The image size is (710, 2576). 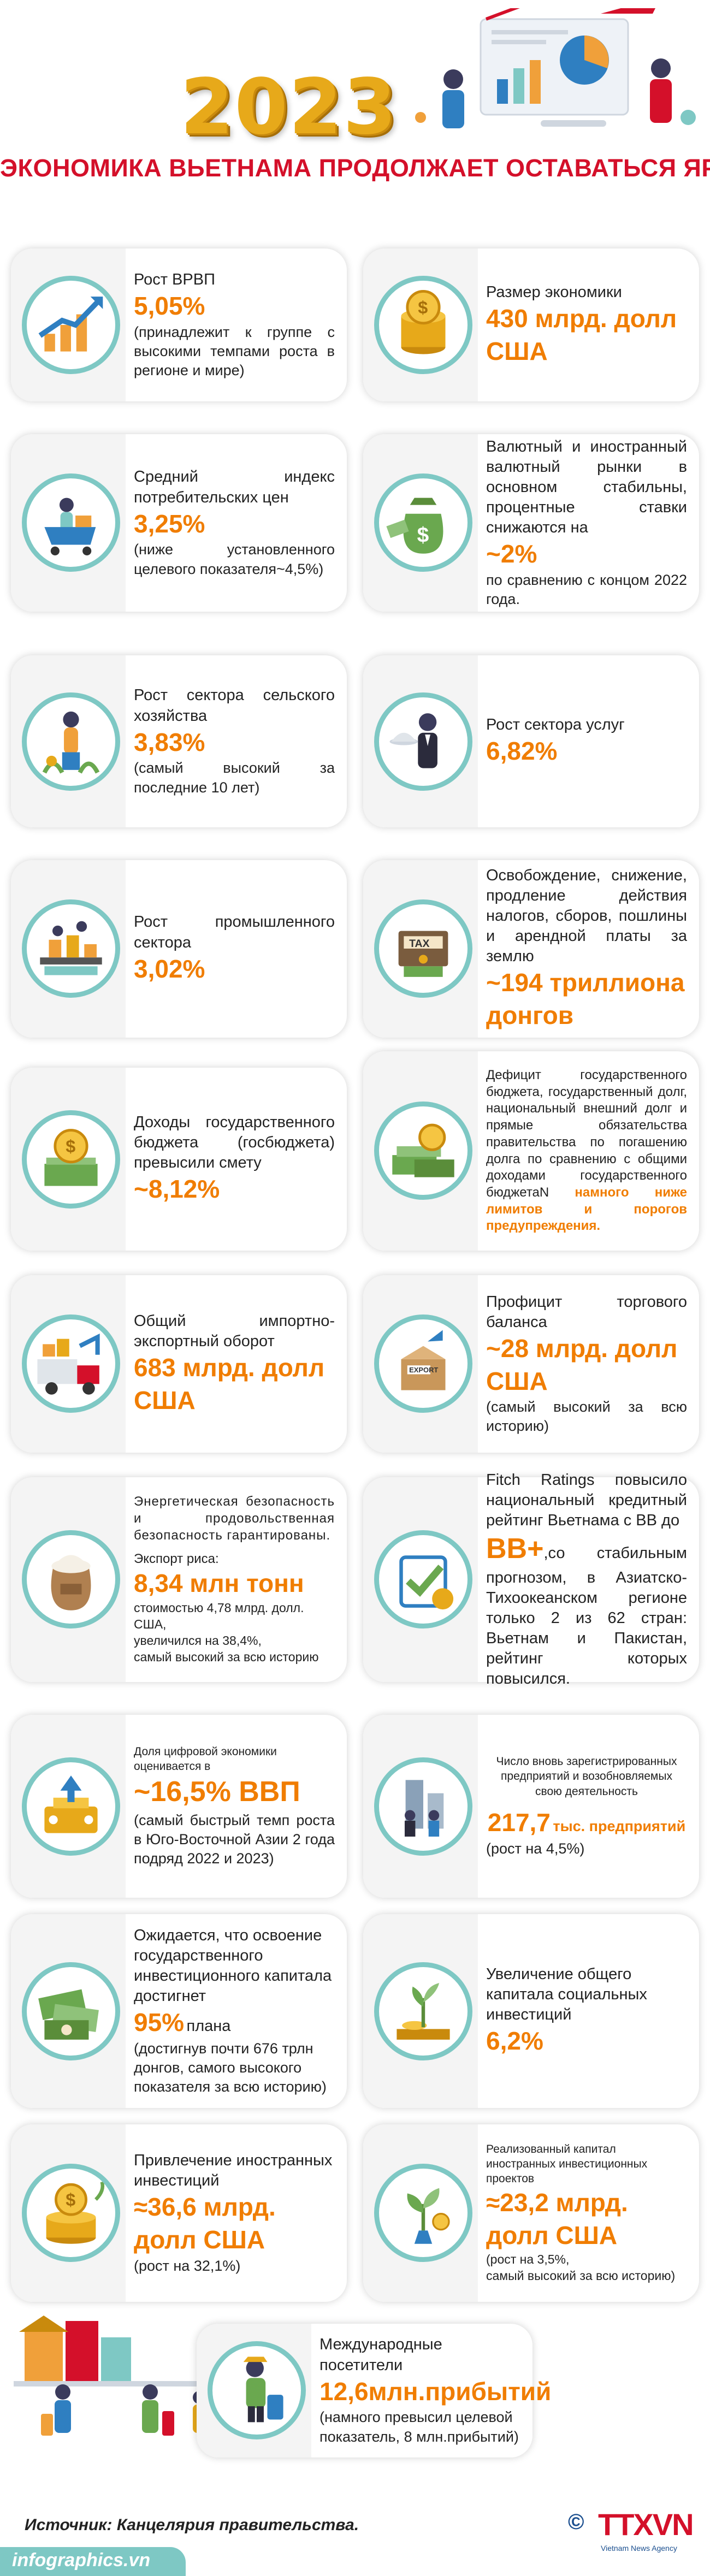 I want to click on logo-text: TTXVN, so click(x=646, y=2524).